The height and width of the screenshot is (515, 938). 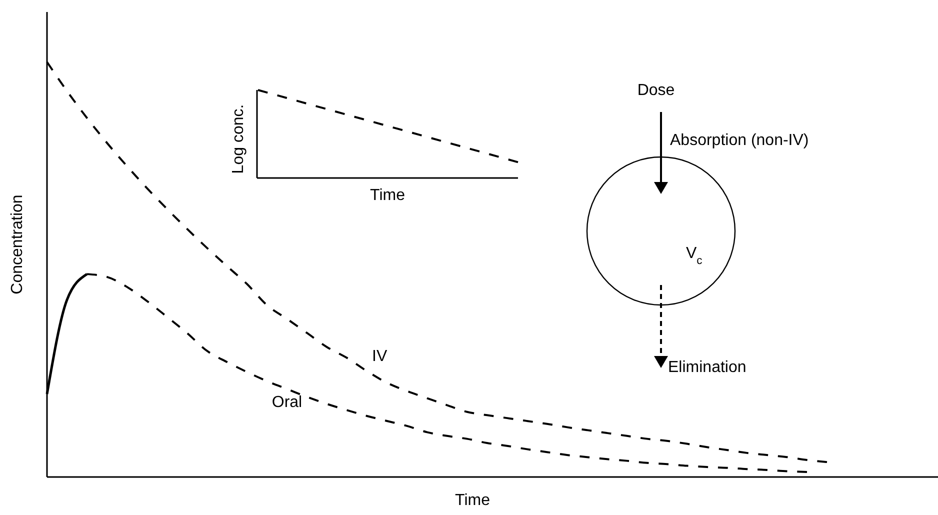 What do you see at coordinates (17, 244) in the screenshot?
I see `y-axis-title: Concentration` at bounding box center [17, 244].